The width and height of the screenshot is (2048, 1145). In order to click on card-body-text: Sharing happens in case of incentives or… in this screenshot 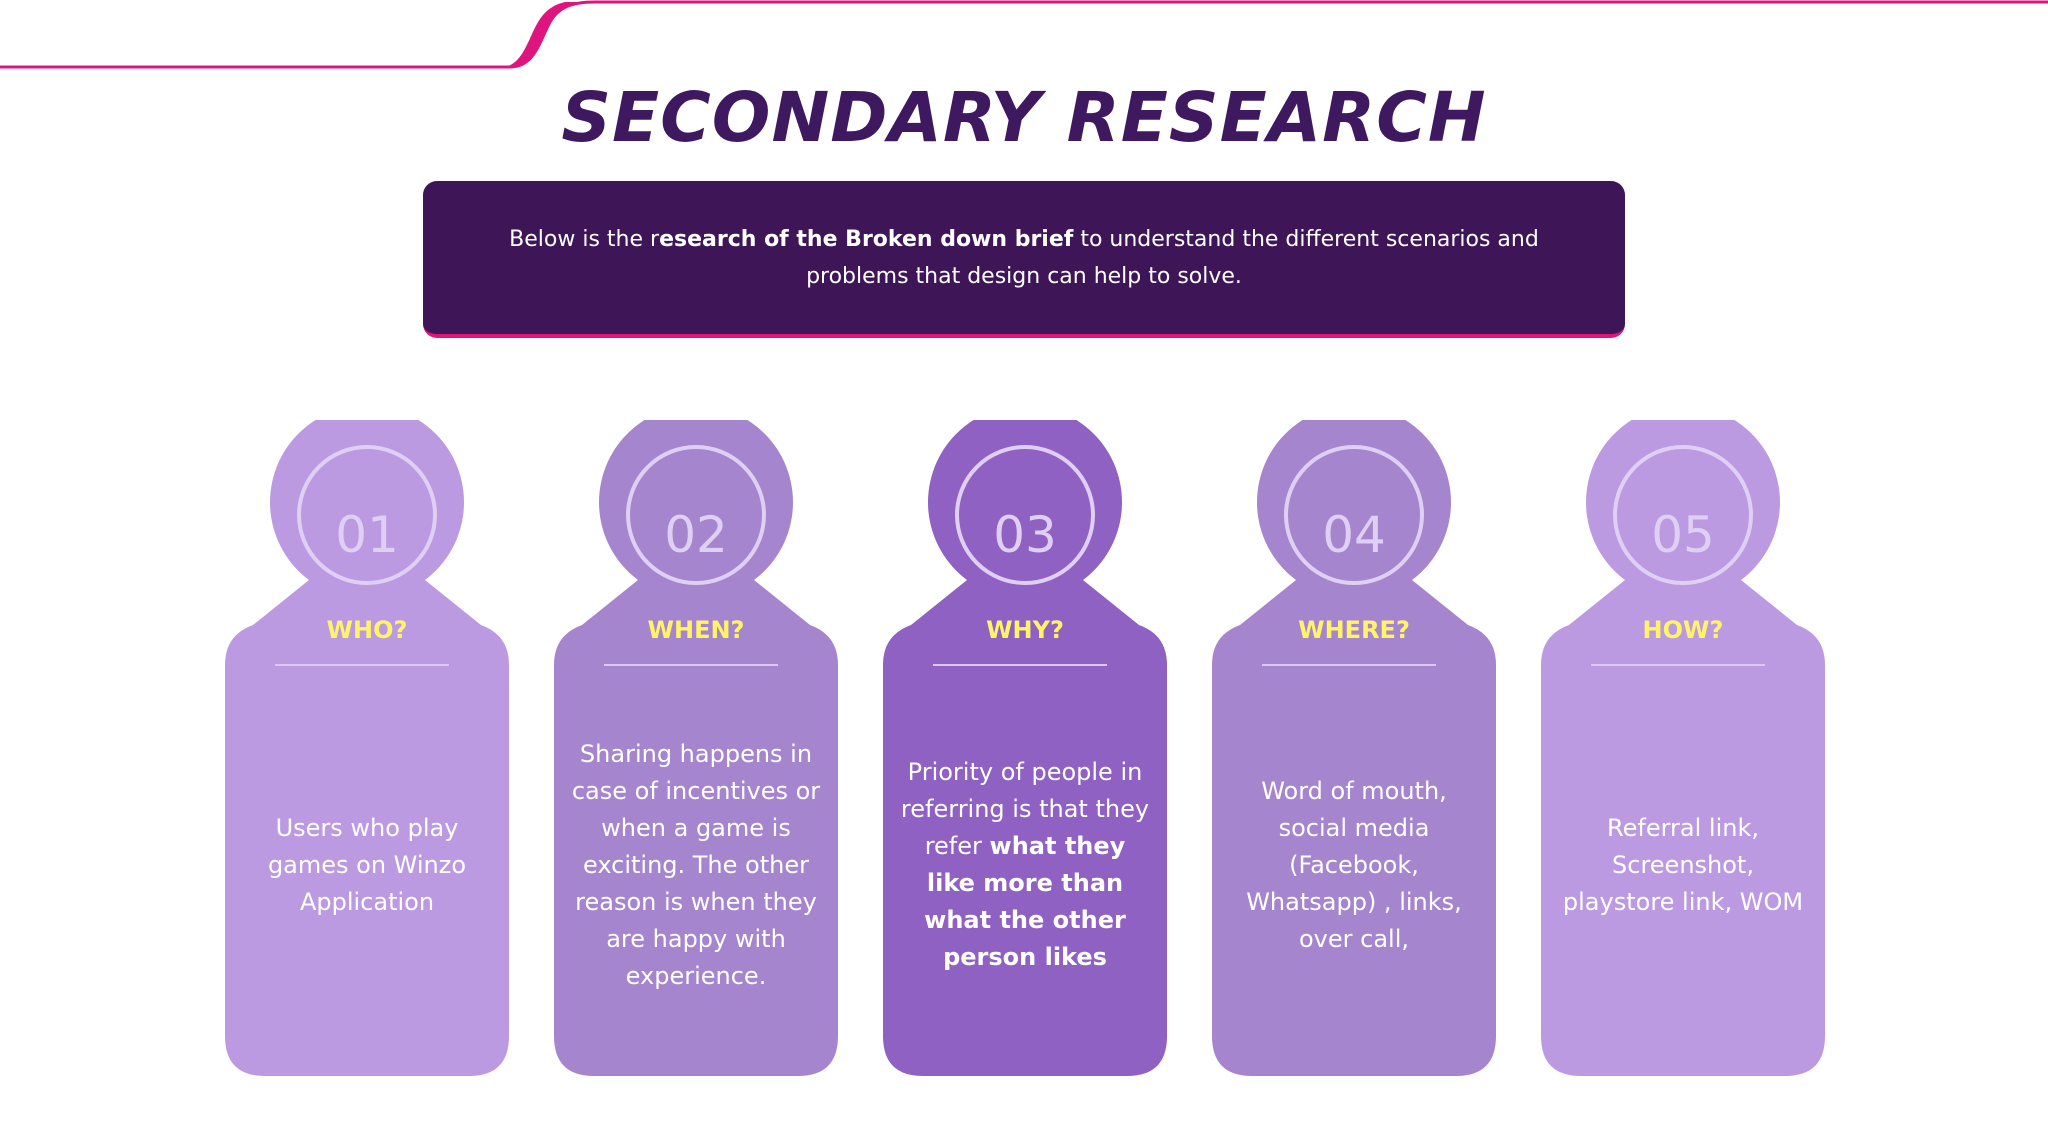, I will do `click(696, 865)`.